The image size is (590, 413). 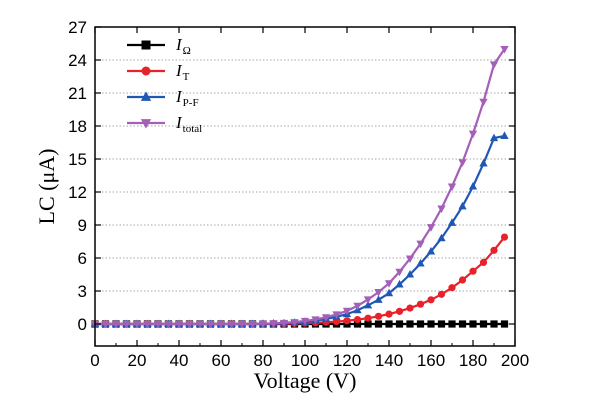 I want to click on x-tick-label: 20, so click(x=137, y=360).